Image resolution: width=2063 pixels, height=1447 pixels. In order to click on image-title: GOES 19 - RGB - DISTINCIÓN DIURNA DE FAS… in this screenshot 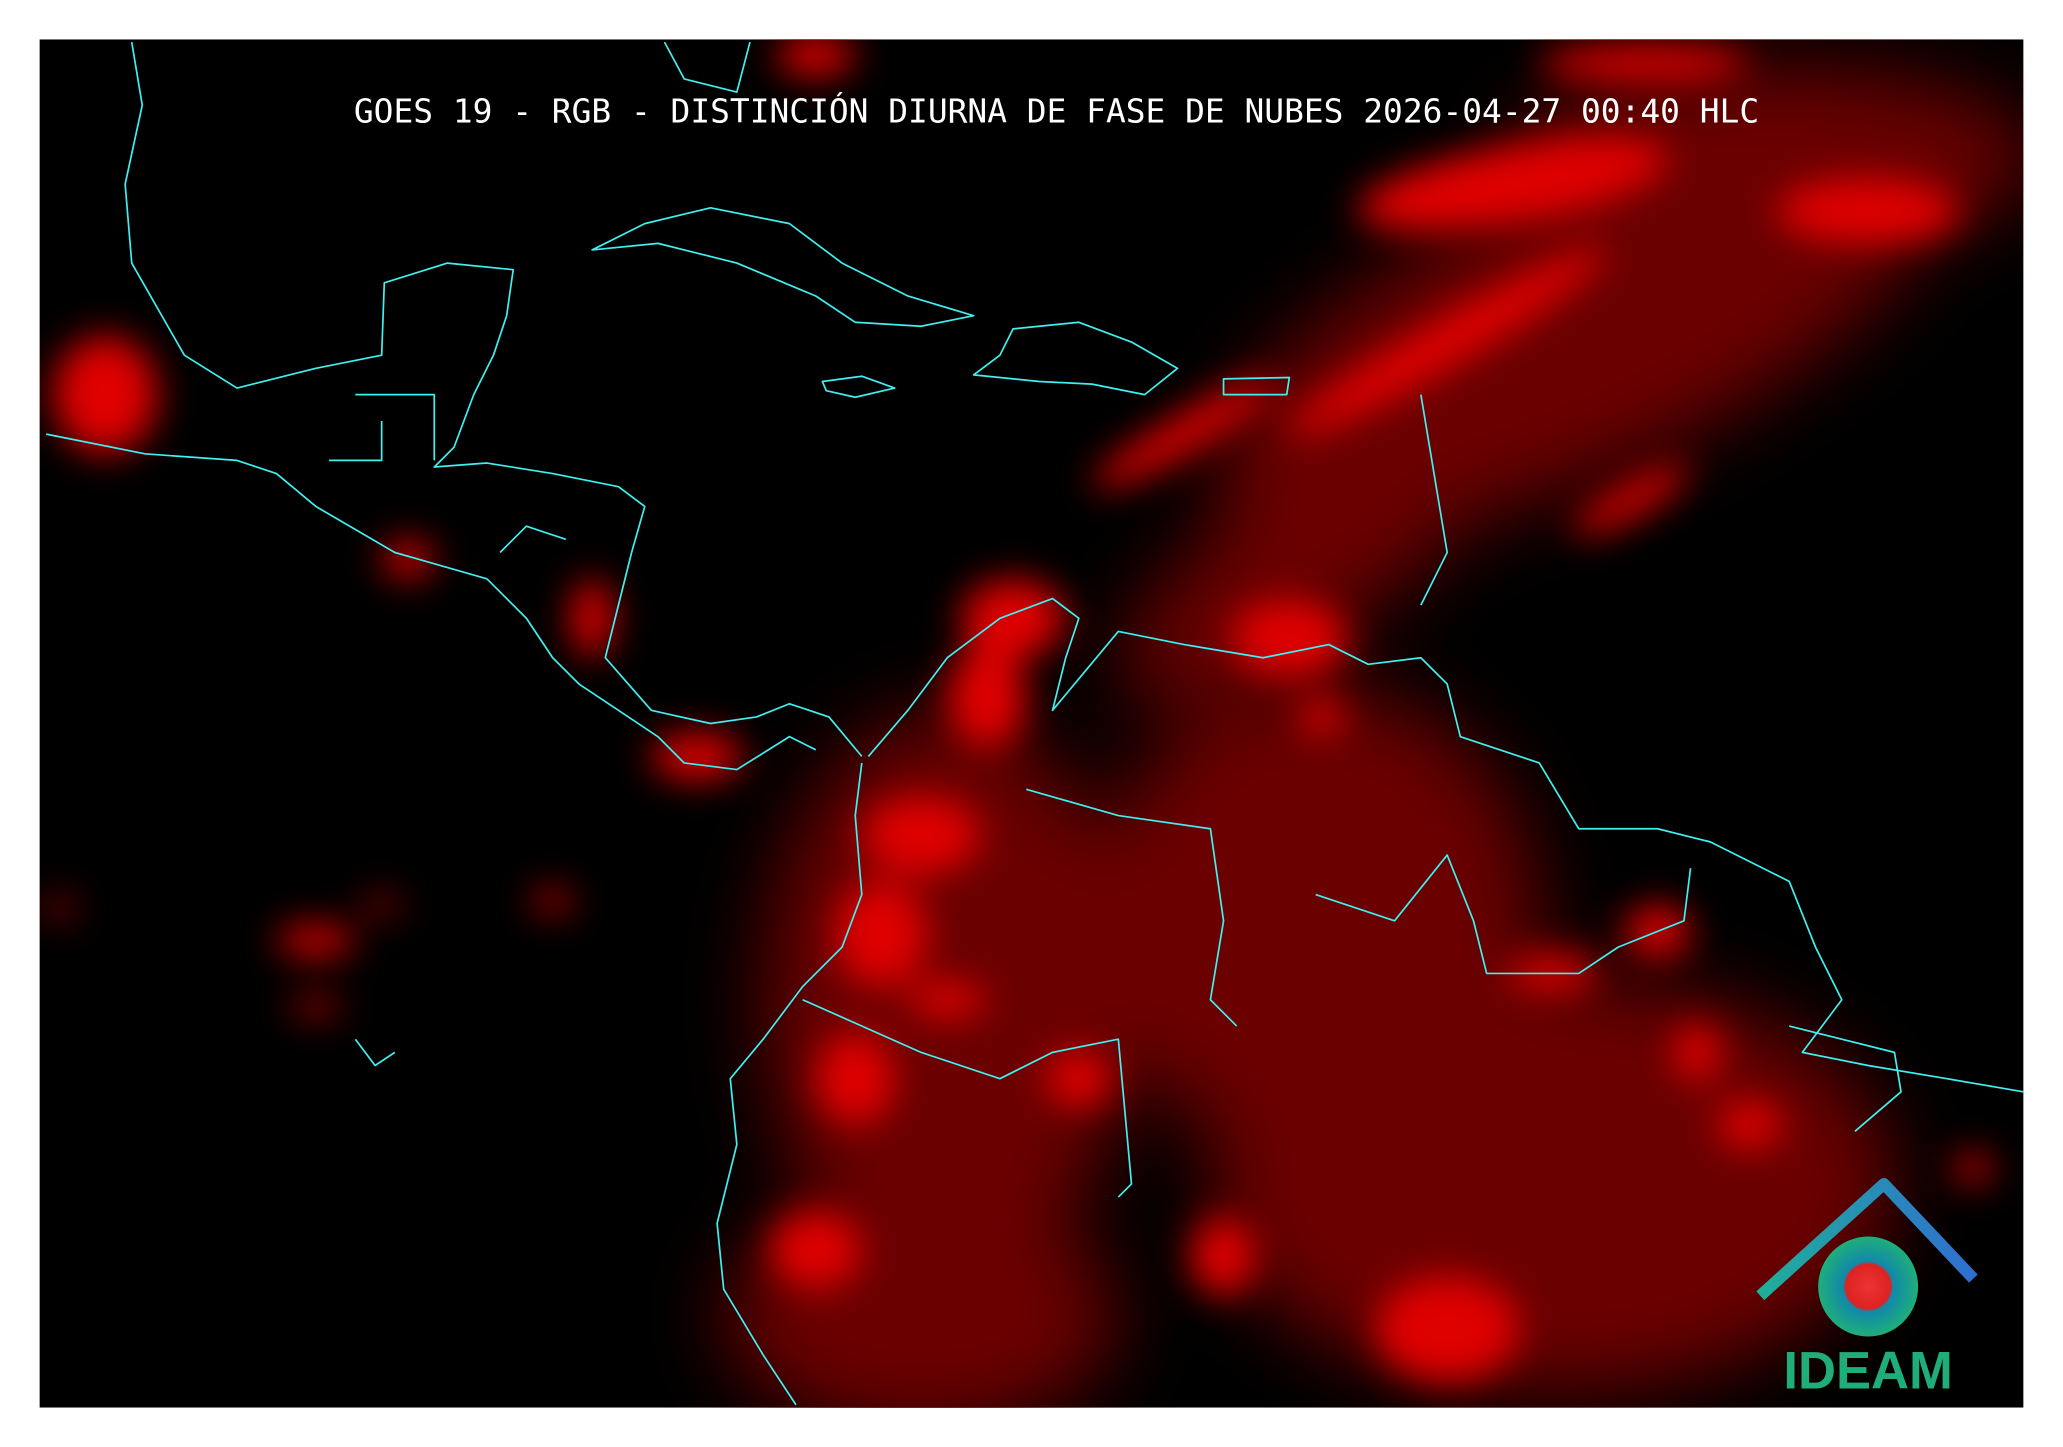, I will do `click(1056, 111)`.